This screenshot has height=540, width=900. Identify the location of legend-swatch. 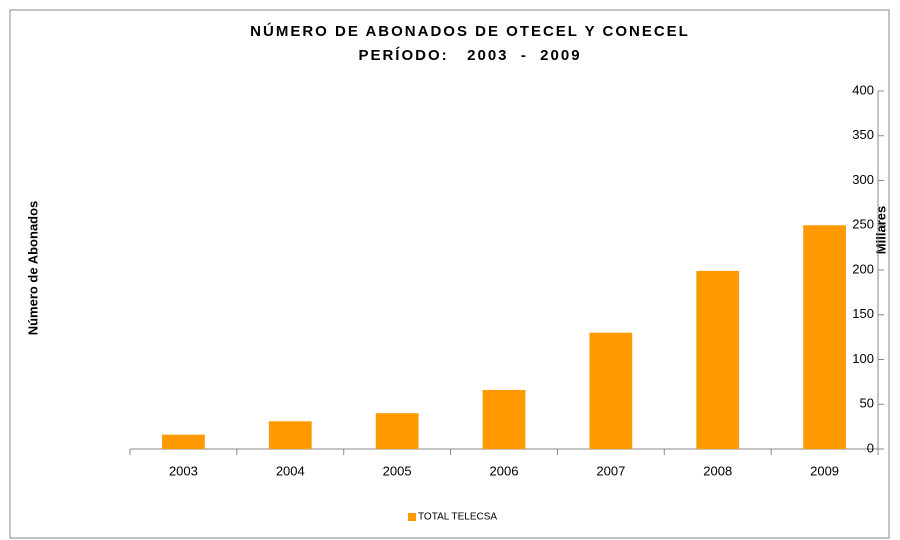
(412, 517).